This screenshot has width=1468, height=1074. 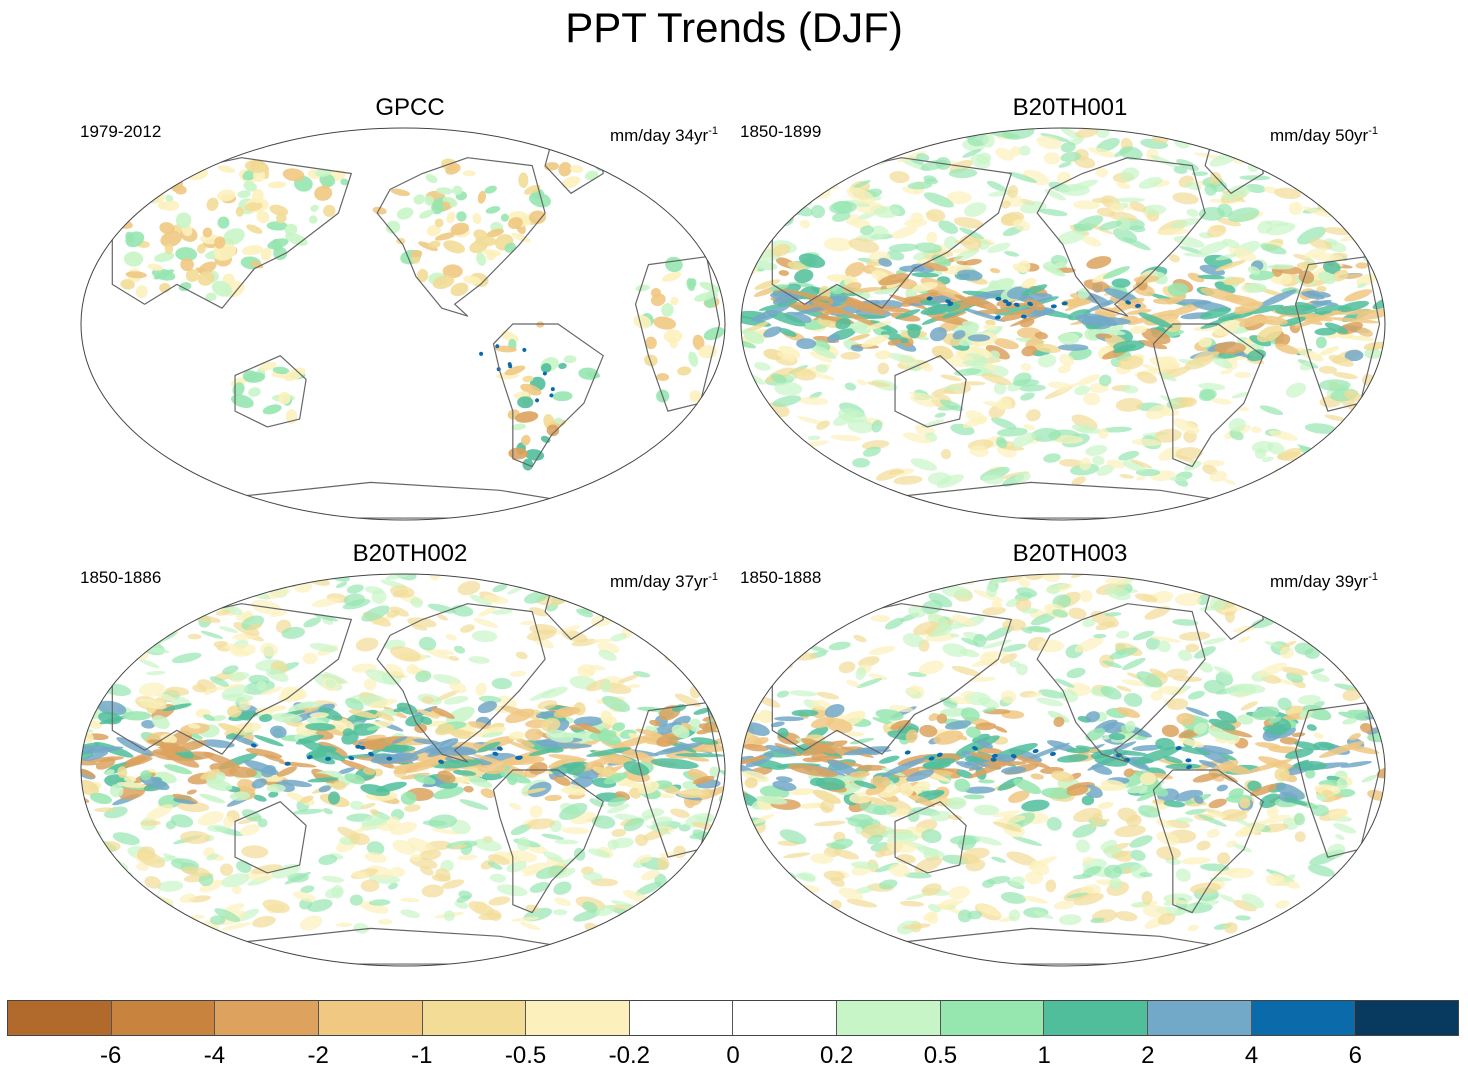 What do you see at coordinates (270, 391) in the screenshot?
I see `coastline-australia` at bounding box center [270, 391].